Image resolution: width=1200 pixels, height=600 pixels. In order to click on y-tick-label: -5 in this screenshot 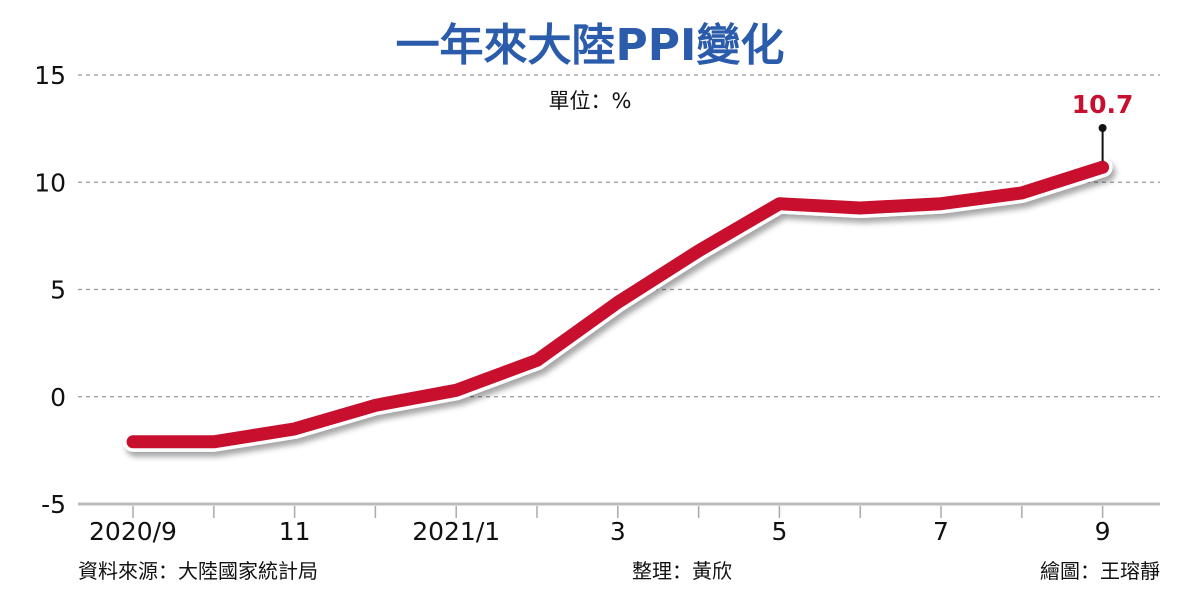, I will do `click(53, 504)`.